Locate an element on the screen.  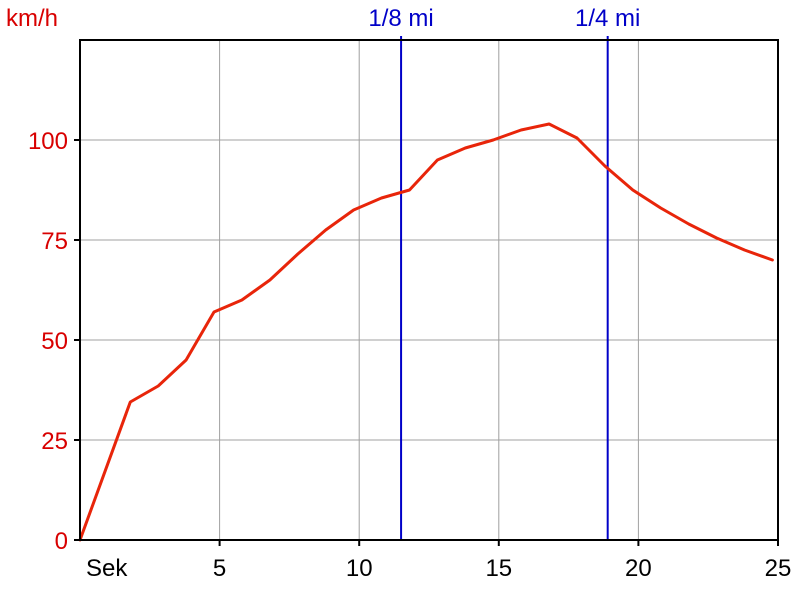
y-tick-label: 50 is located at coordinates (54, 341).